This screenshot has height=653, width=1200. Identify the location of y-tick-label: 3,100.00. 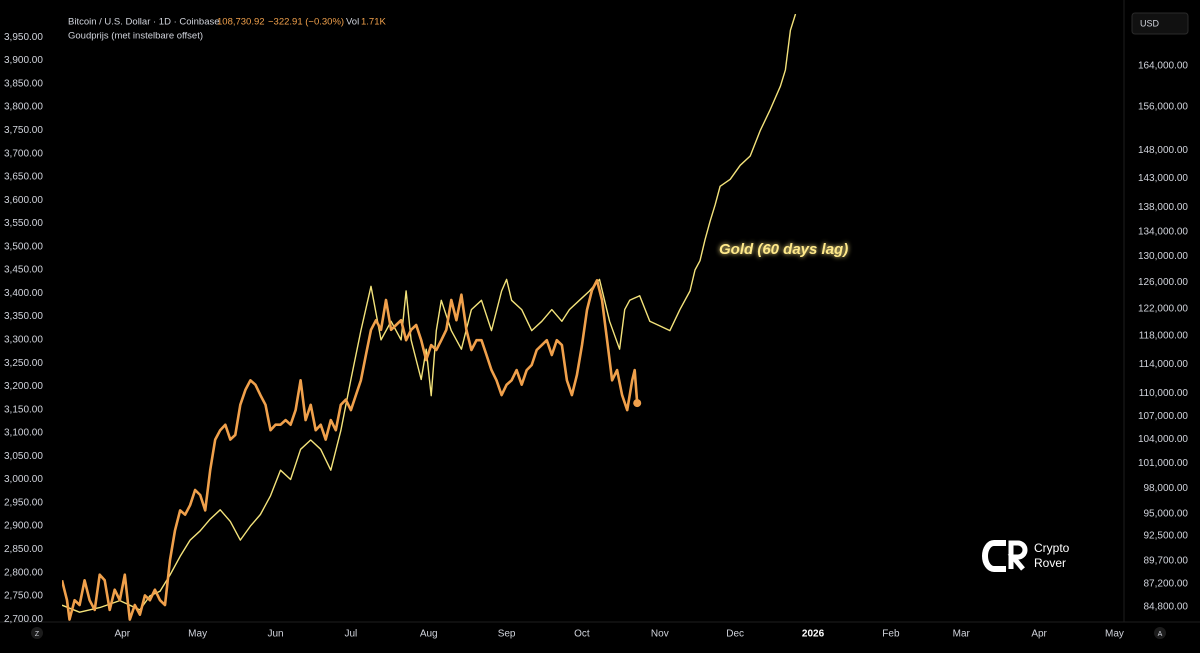
(23, 433).